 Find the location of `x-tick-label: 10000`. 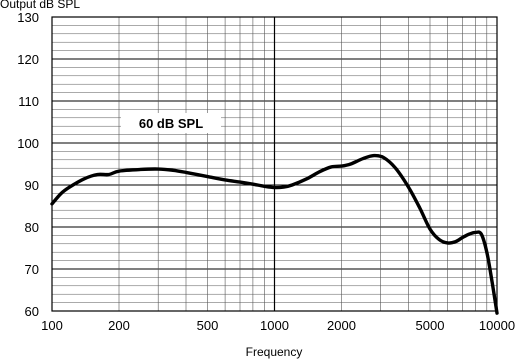

x-tick-label: 10000 is located at coordinates (497, 325).